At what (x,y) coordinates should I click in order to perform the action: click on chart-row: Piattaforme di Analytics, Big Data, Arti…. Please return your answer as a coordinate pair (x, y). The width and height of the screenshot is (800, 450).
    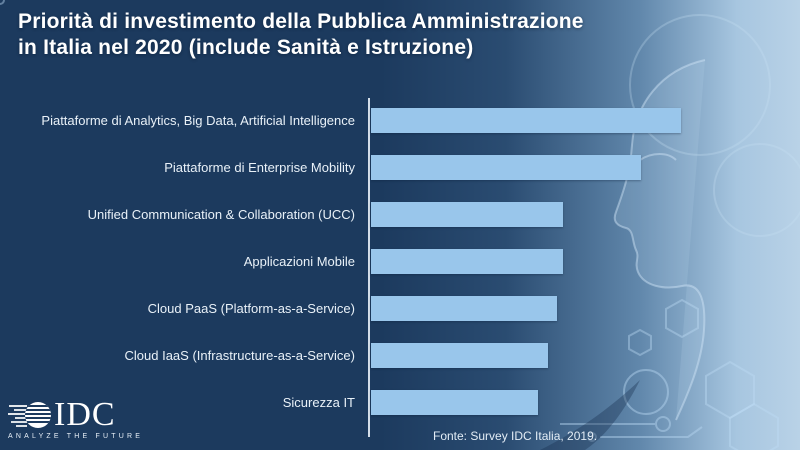
    Looking at the image, I should click on (400, 120).